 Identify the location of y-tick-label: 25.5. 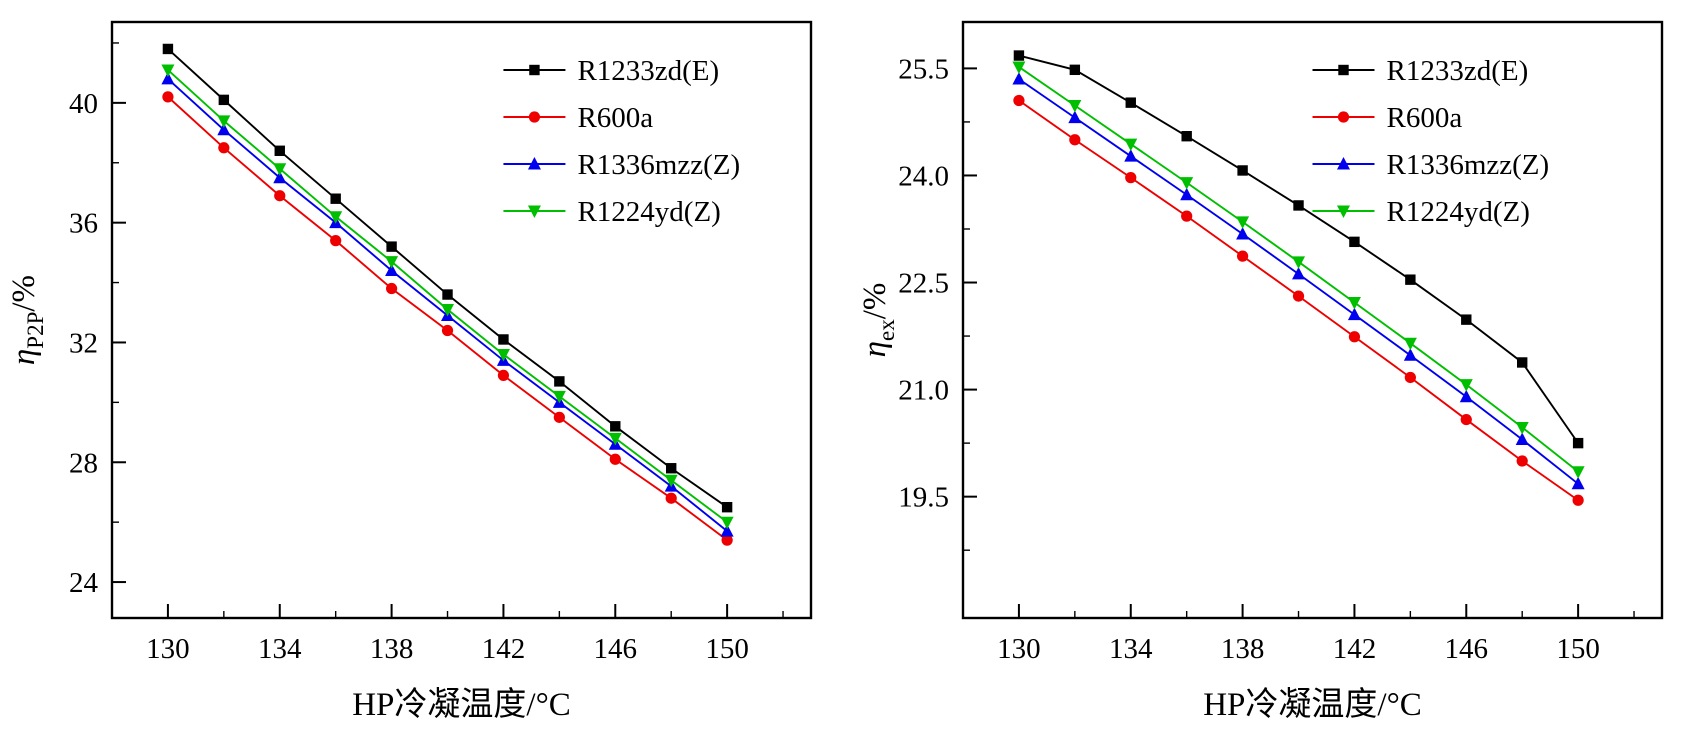
(923, 69).